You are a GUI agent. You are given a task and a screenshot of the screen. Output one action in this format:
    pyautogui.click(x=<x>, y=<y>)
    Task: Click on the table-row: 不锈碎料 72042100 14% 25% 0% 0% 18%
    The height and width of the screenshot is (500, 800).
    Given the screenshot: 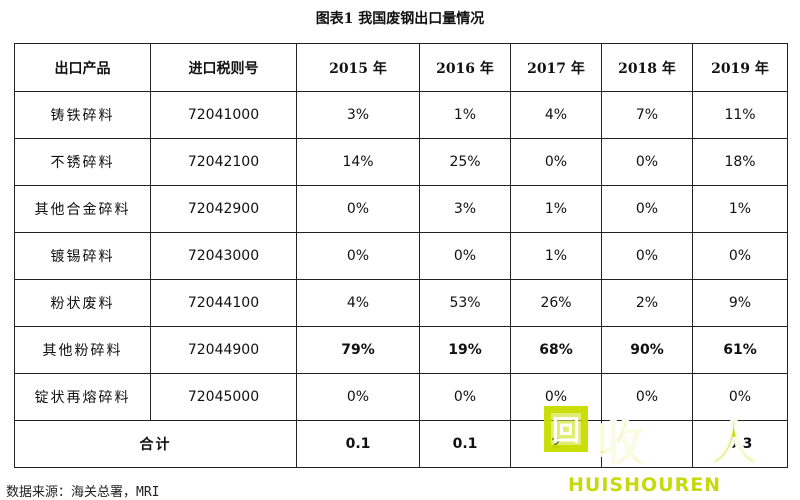 What is the action you would take?
    pyautogui.click(x=401, y=162)
    